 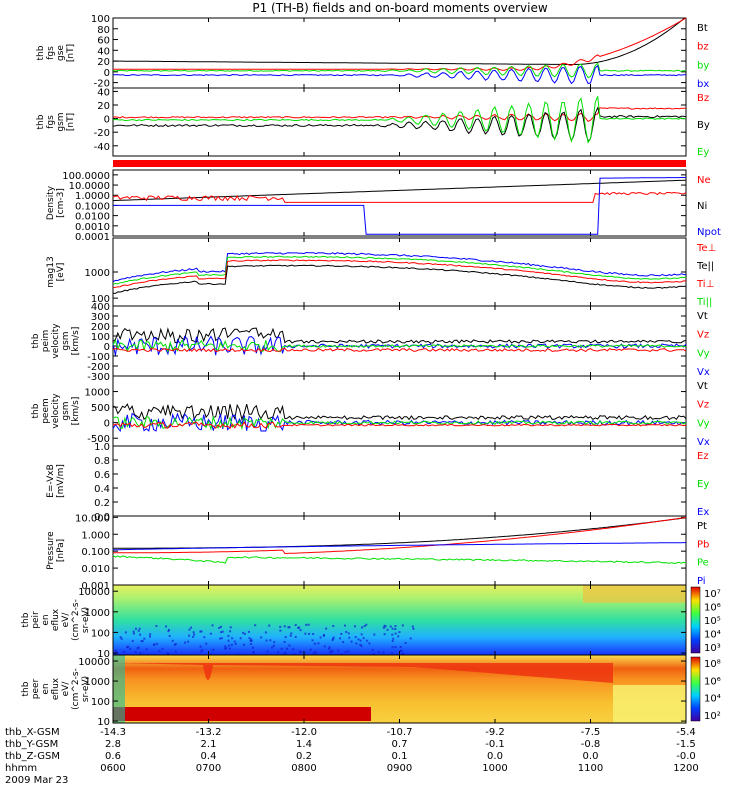 I want to click on vy-line, so click(x=399, y=346).